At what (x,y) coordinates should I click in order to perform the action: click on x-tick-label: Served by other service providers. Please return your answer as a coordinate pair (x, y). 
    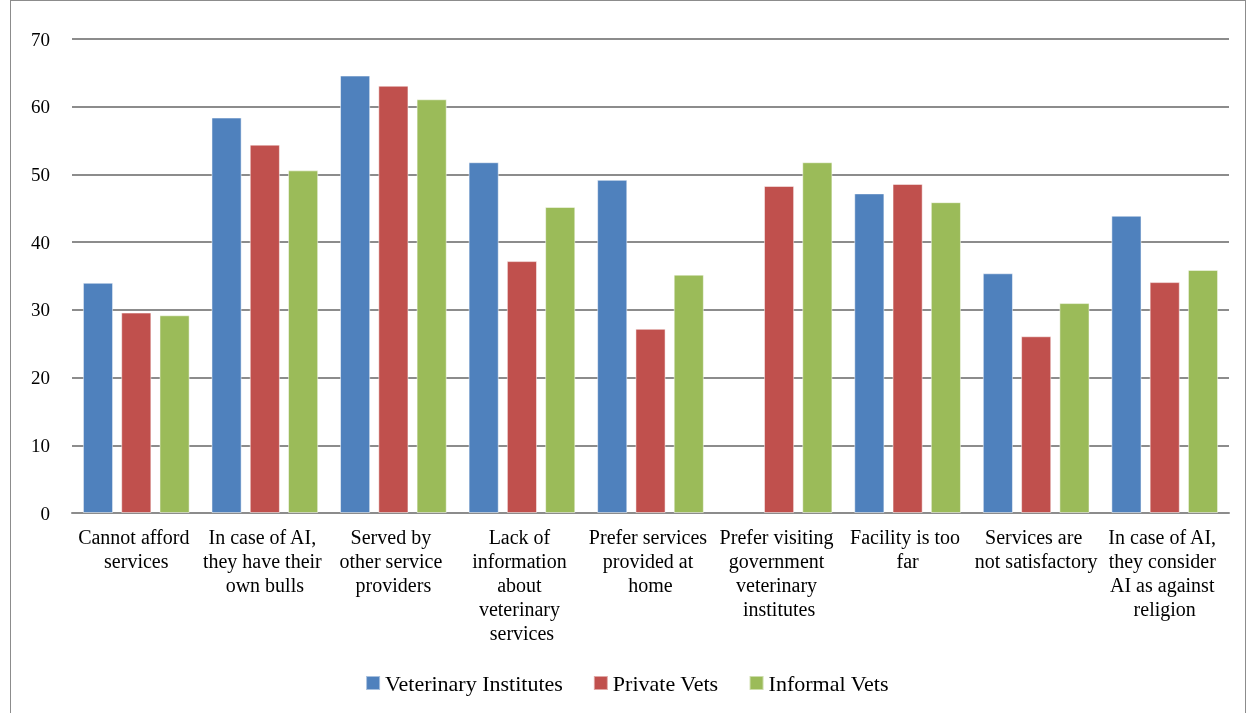
    Looking at the image, I should click on (393, 561).